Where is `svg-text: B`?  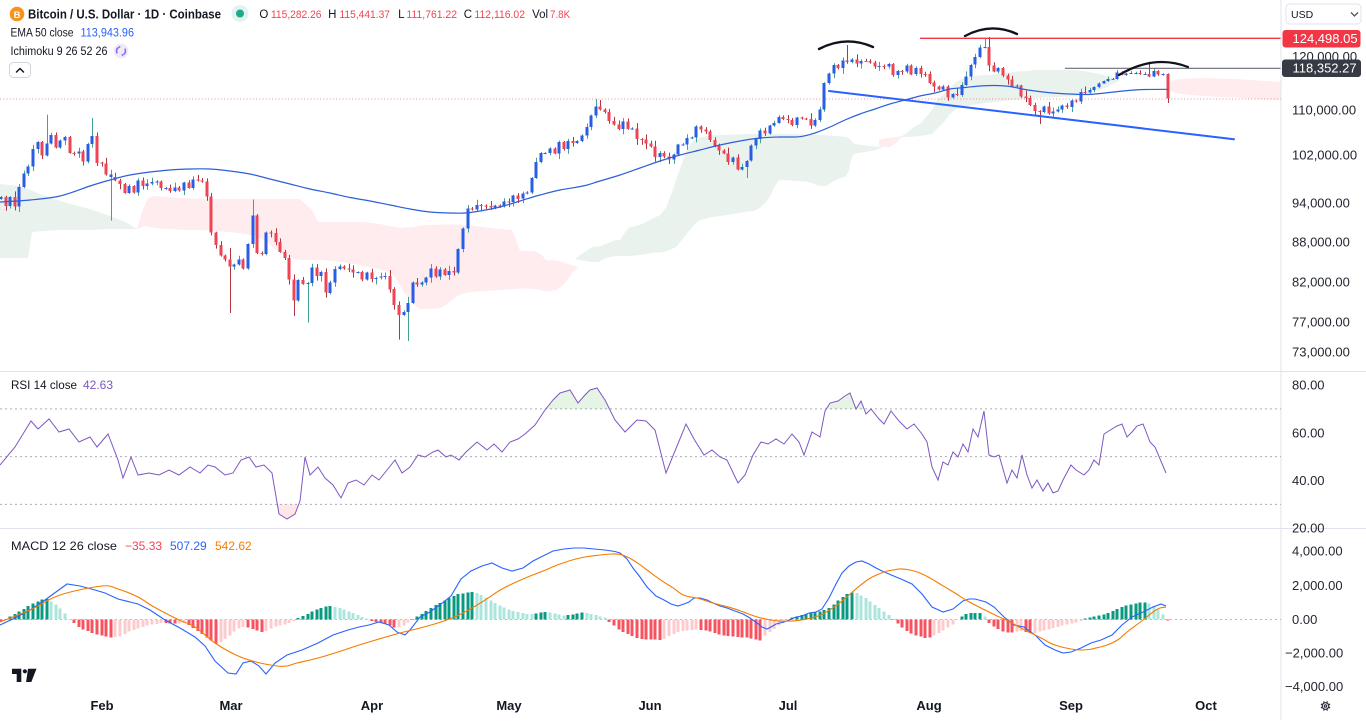 svg-text: B is located at coordinates (17, 15).